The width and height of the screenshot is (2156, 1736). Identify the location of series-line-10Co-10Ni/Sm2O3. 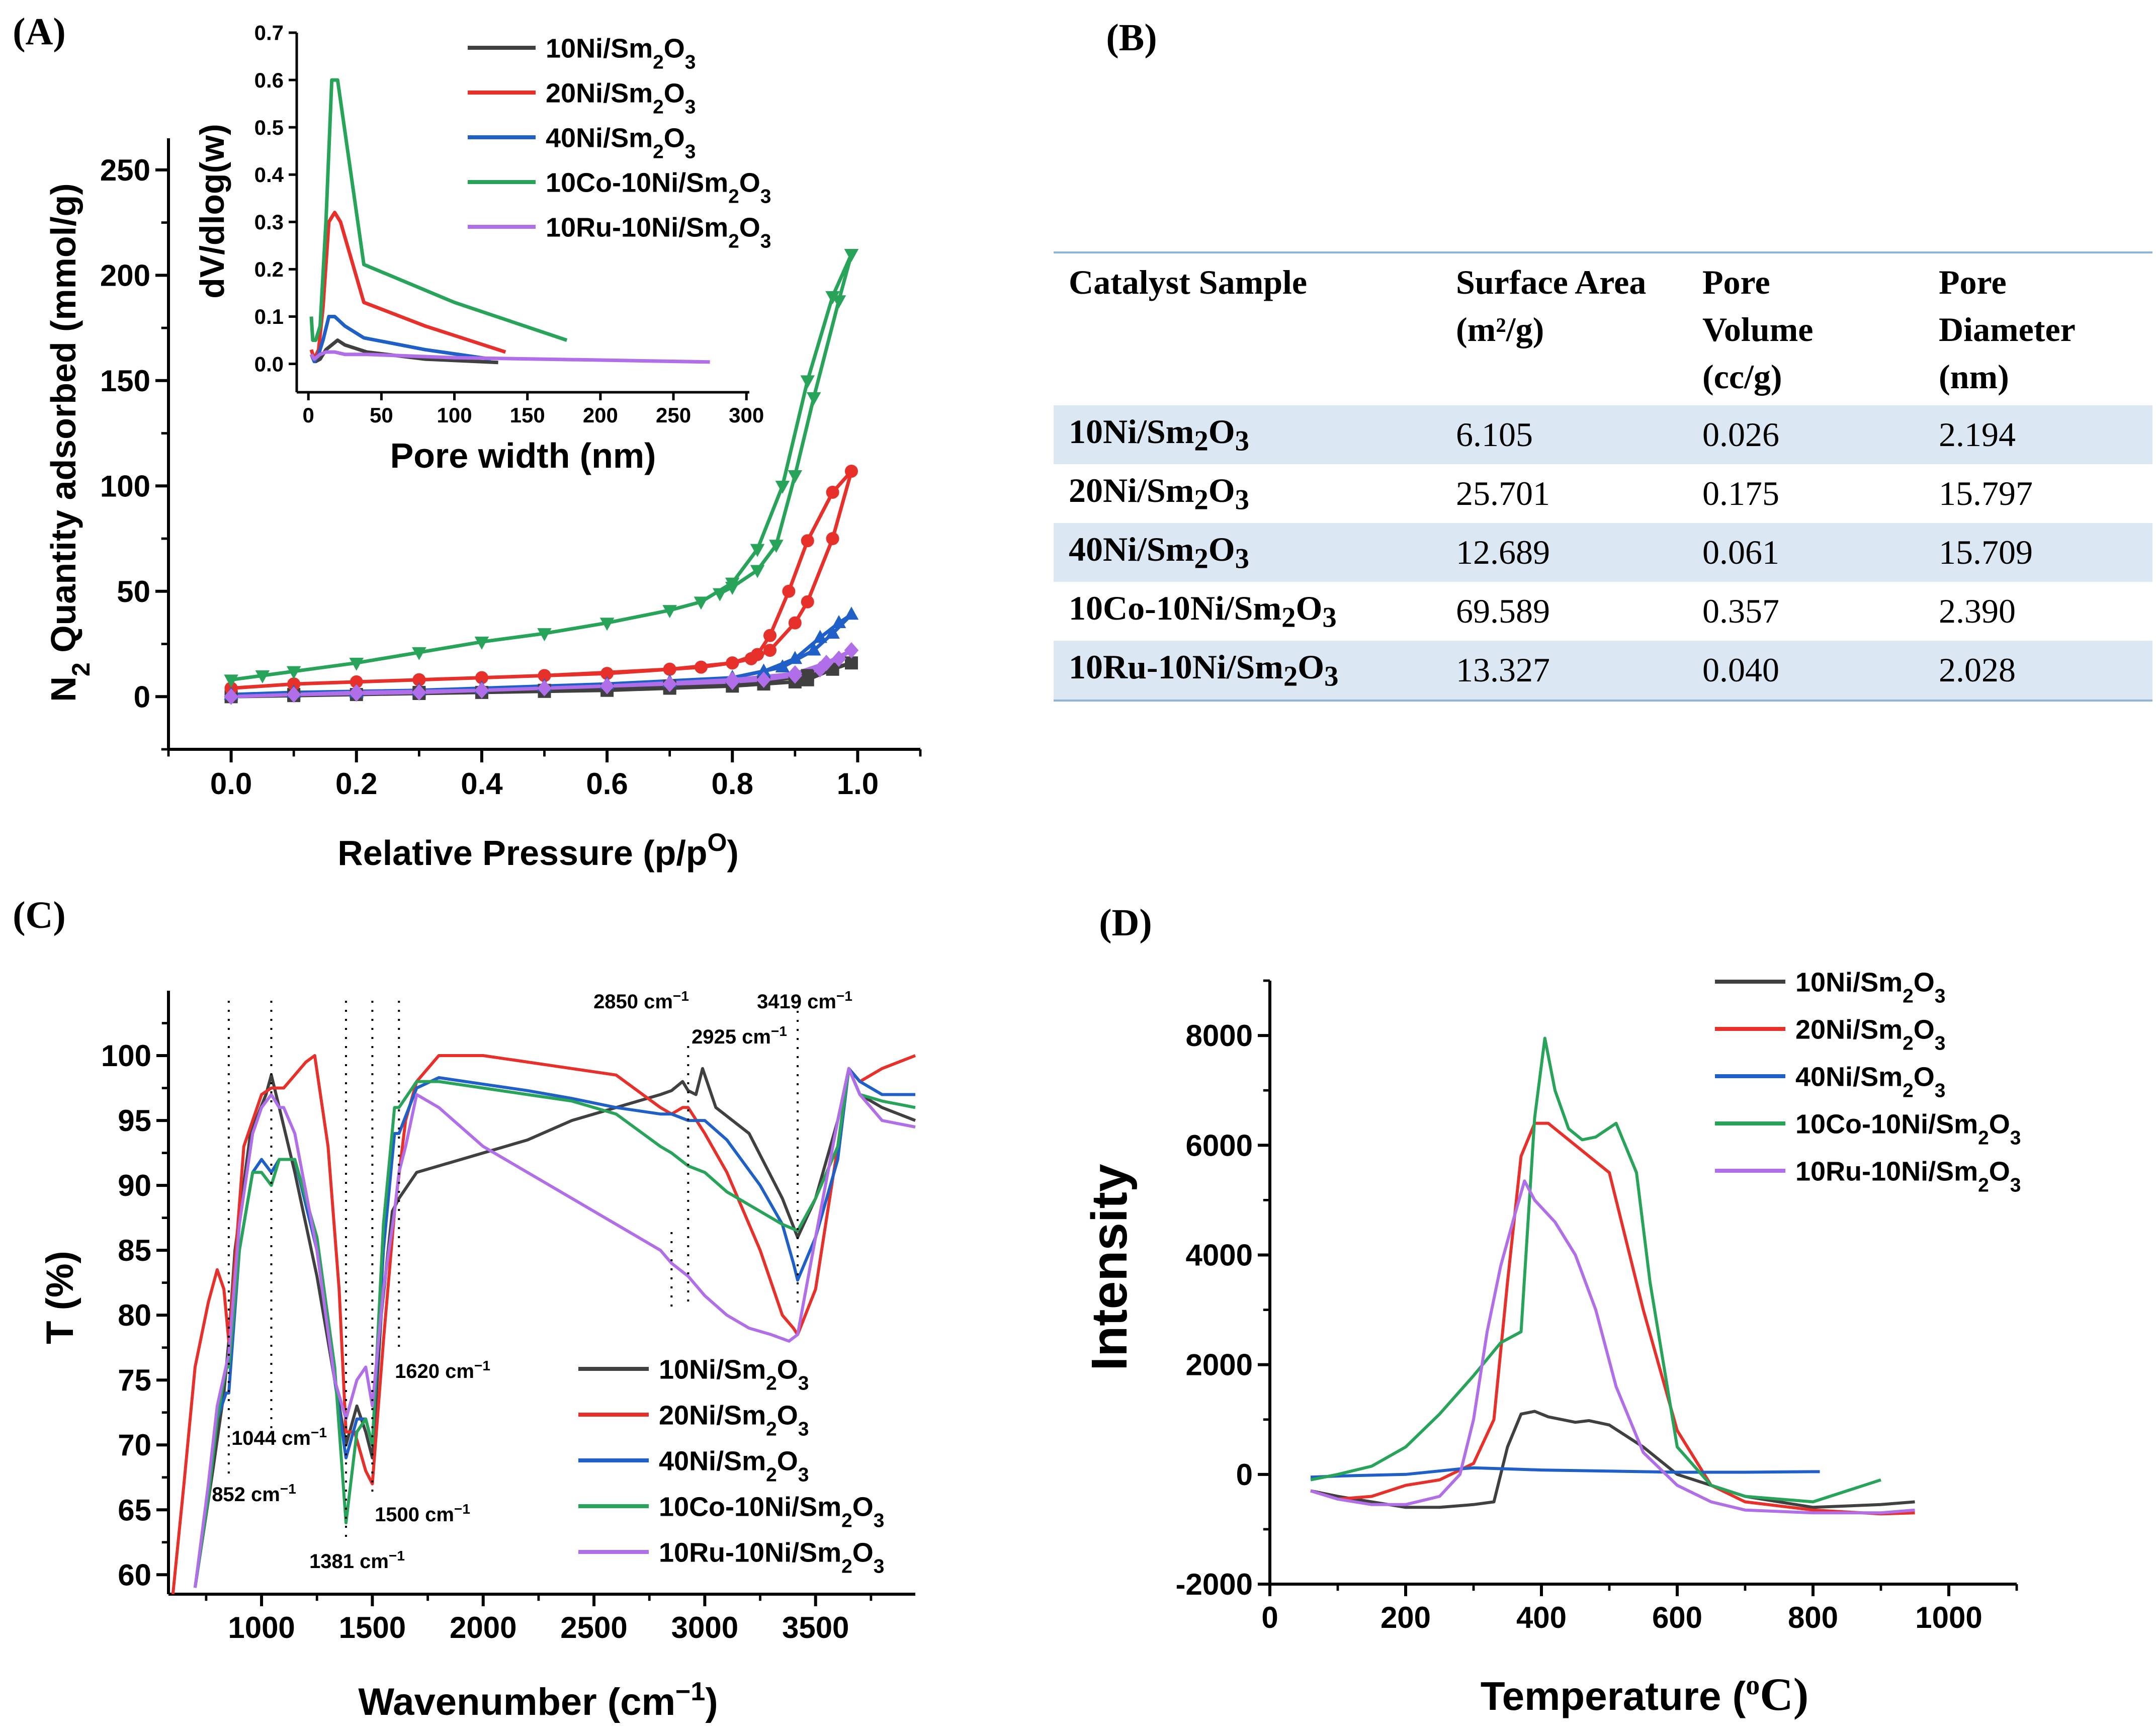
(439, 210).